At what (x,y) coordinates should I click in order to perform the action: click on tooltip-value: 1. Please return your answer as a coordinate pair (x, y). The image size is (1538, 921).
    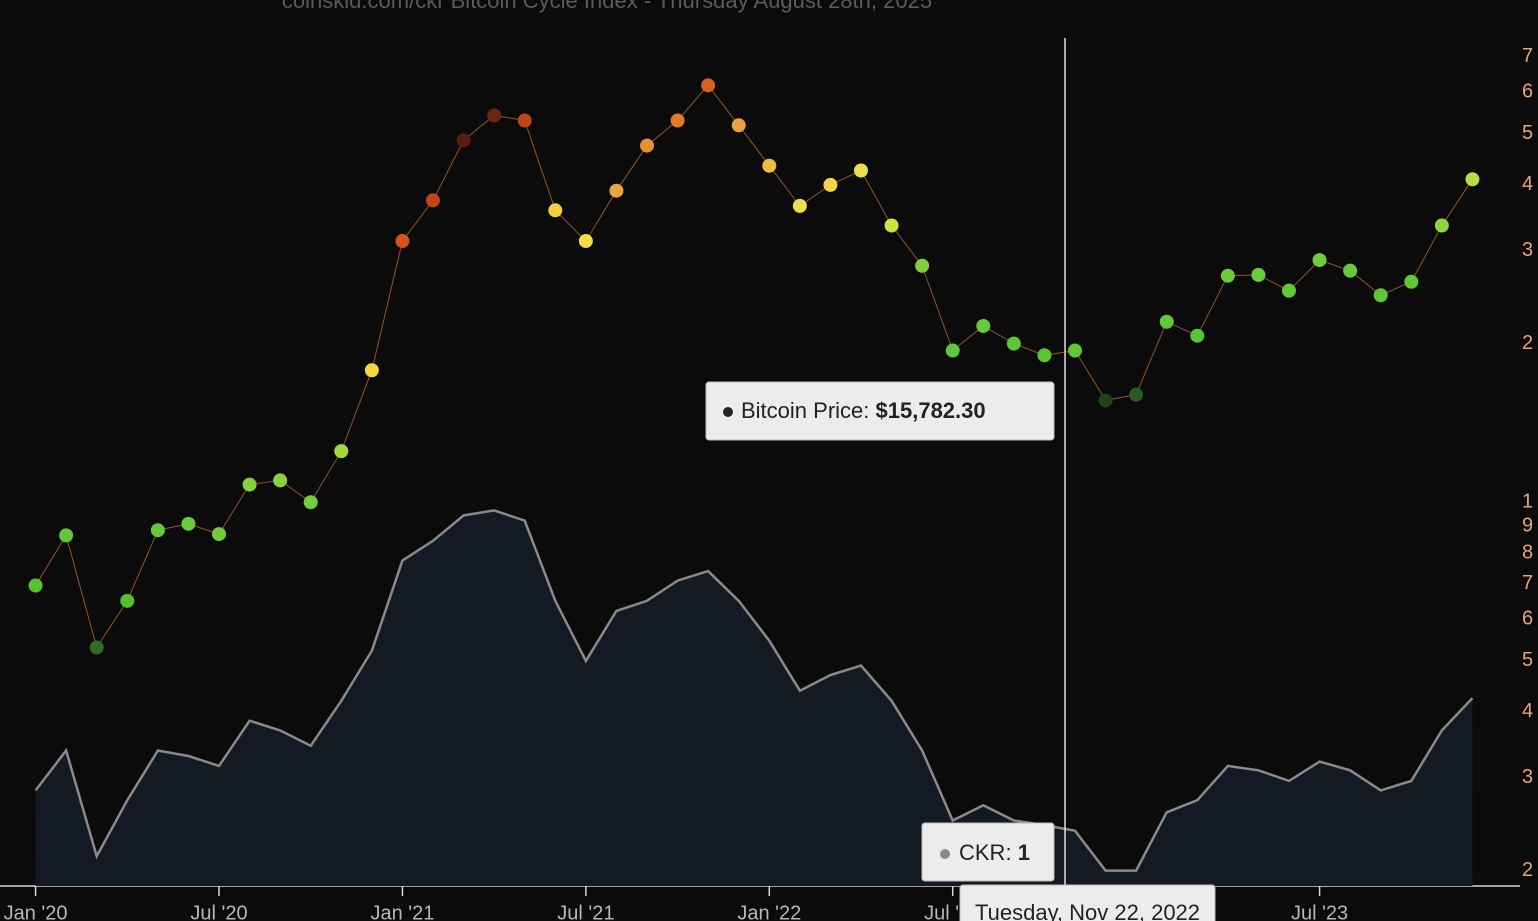
    Looking at the image, I should click on (1024, 852).